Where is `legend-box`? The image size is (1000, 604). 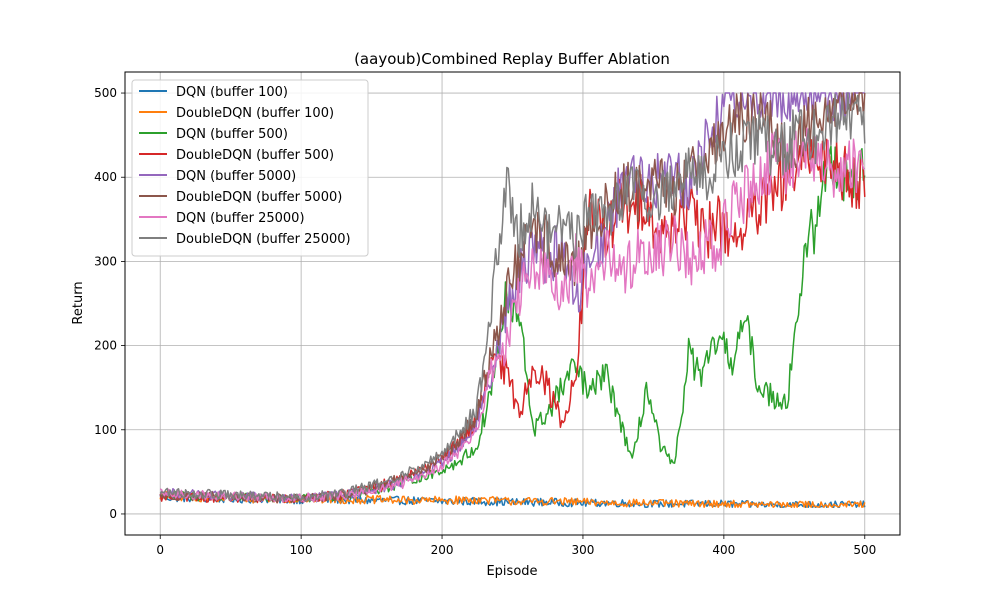 legend-box is located at coordinates (250, 168).